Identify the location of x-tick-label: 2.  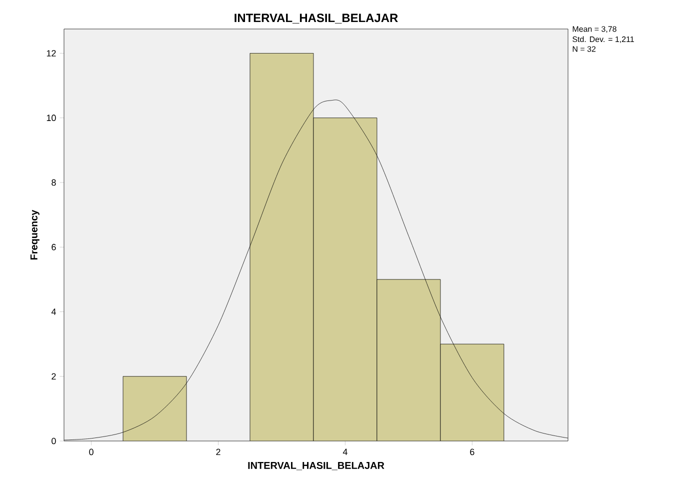
(218, 452).